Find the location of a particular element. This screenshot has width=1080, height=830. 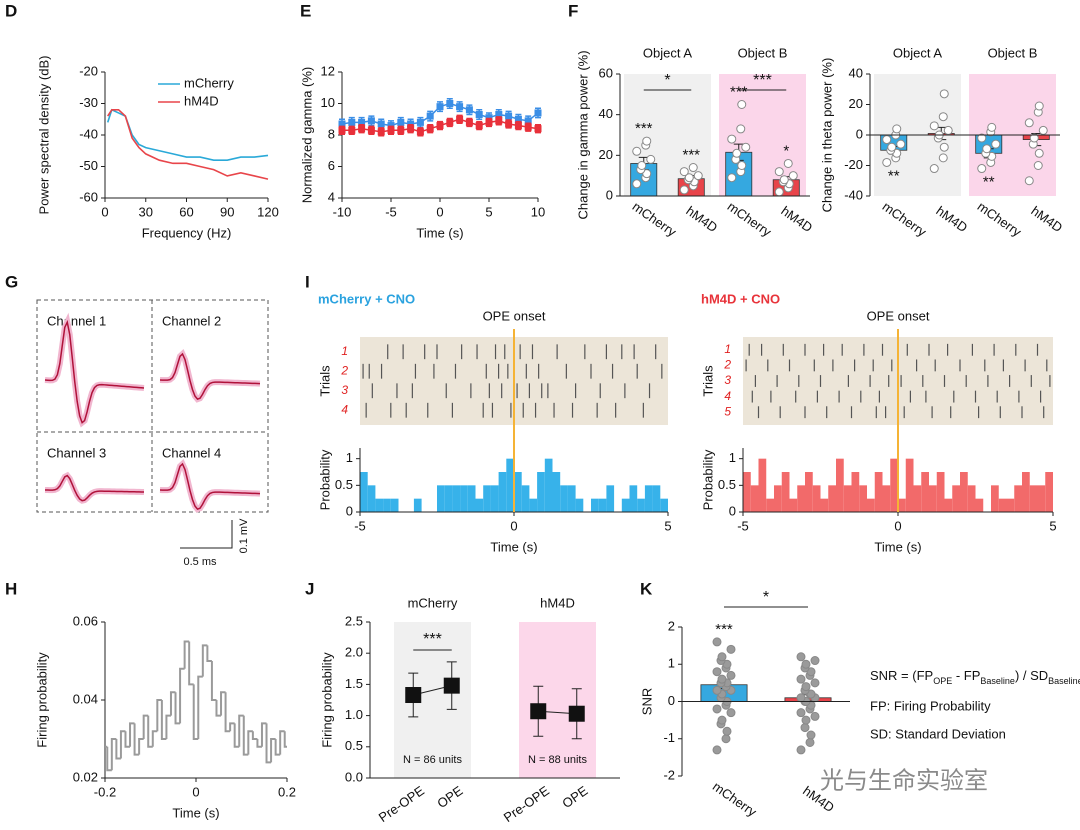

y-tick-label: 6 is located at coordinates (331, 165).